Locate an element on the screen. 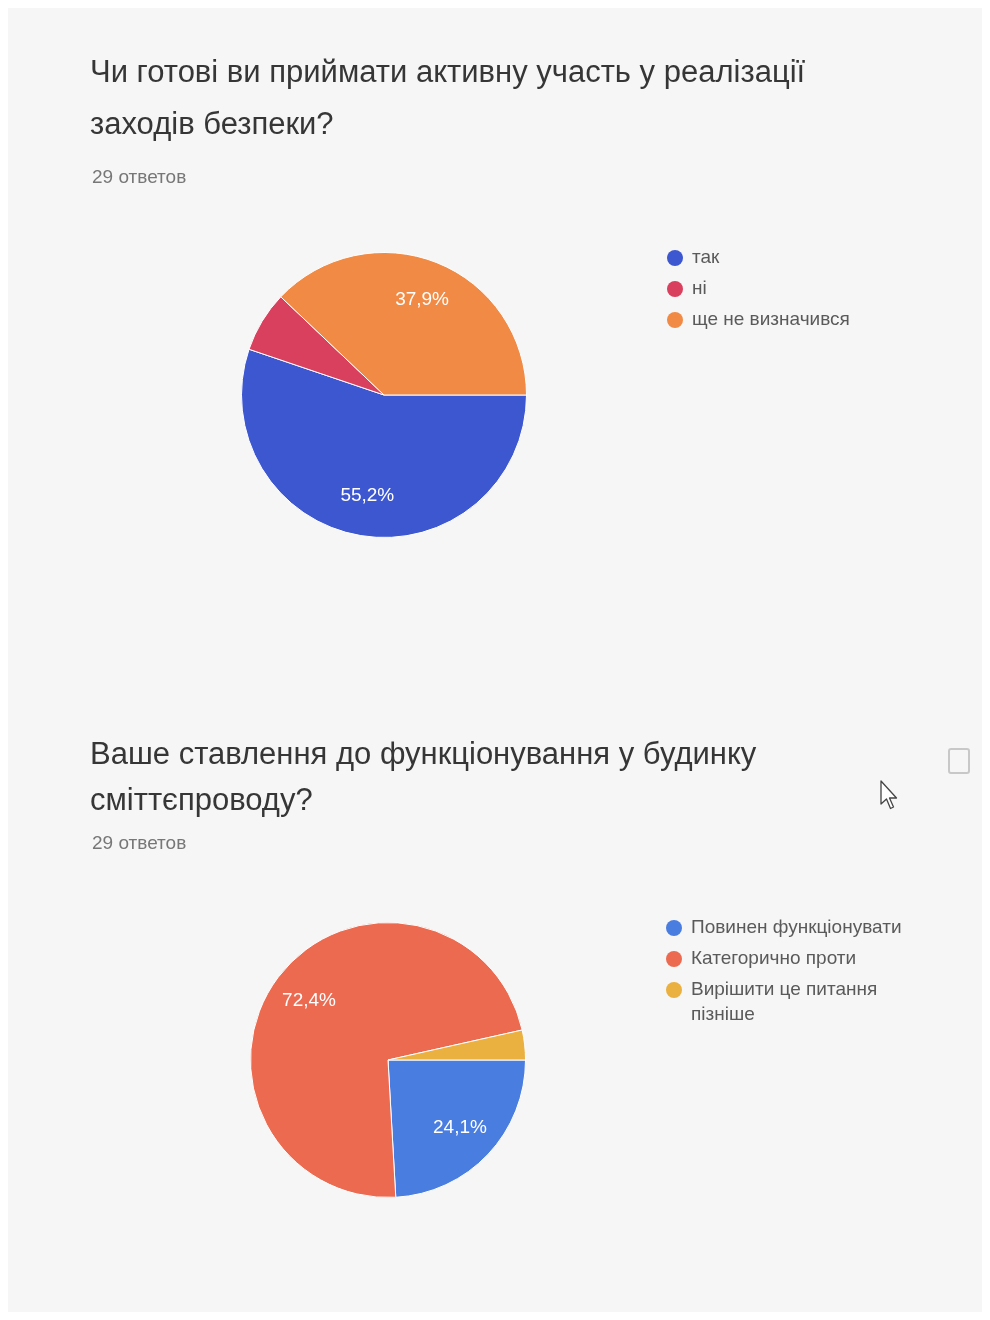 The height and width of the screenshot is (1320, 990). data-label: 72,4% is located at coordinates (309, 999).